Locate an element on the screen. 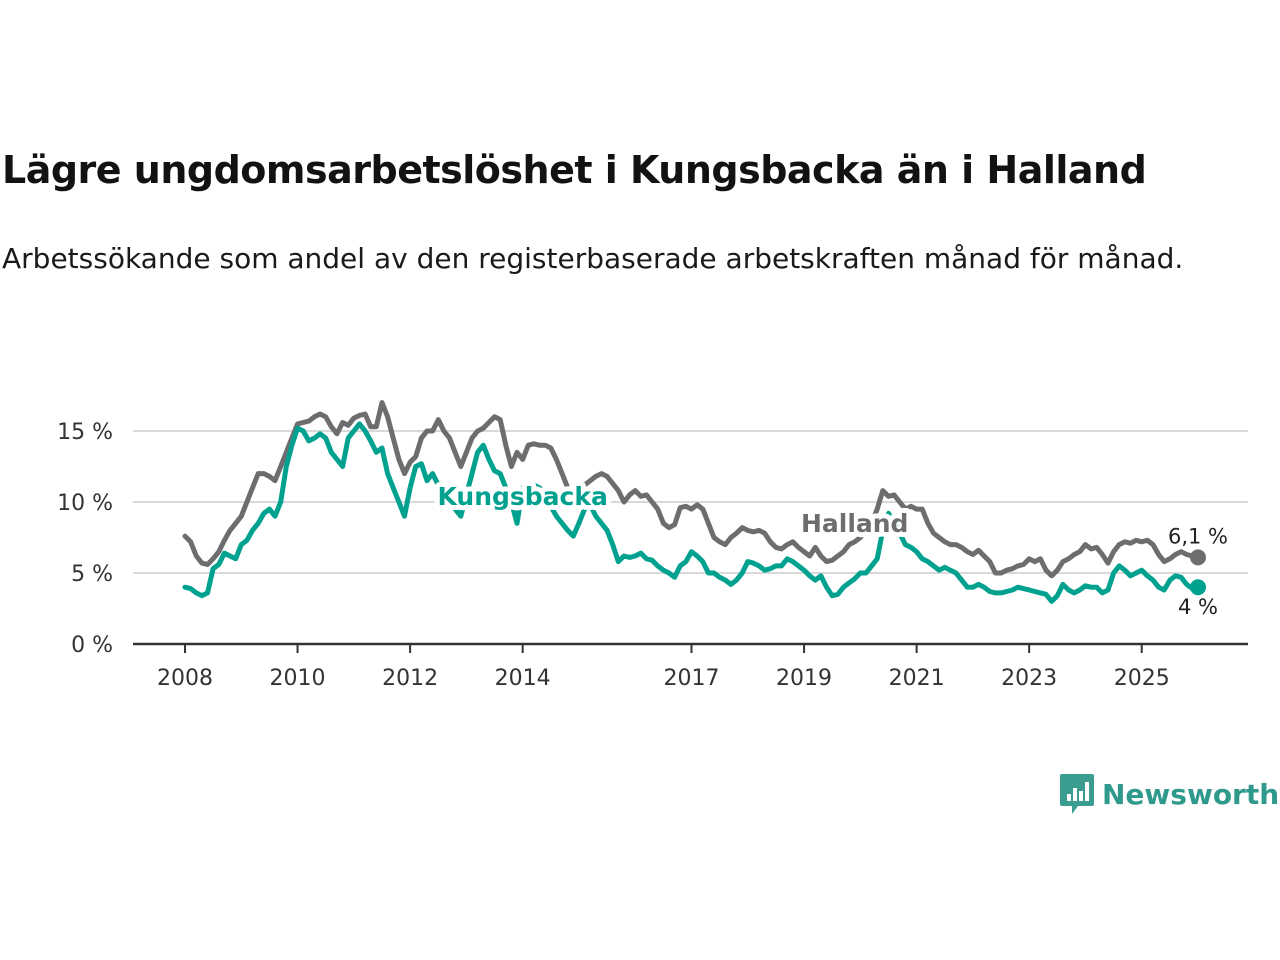  end-marker-halland is located at coordinates (1198, 557).